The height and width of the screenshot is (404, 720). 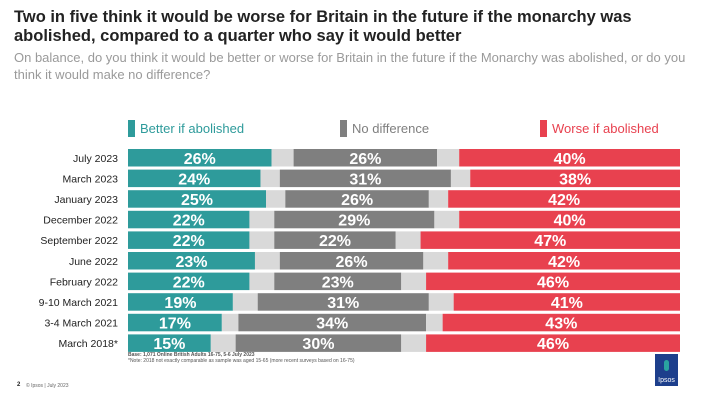 I want to click on category-label: 9-10 March 2021, so click(x=79, y=303).